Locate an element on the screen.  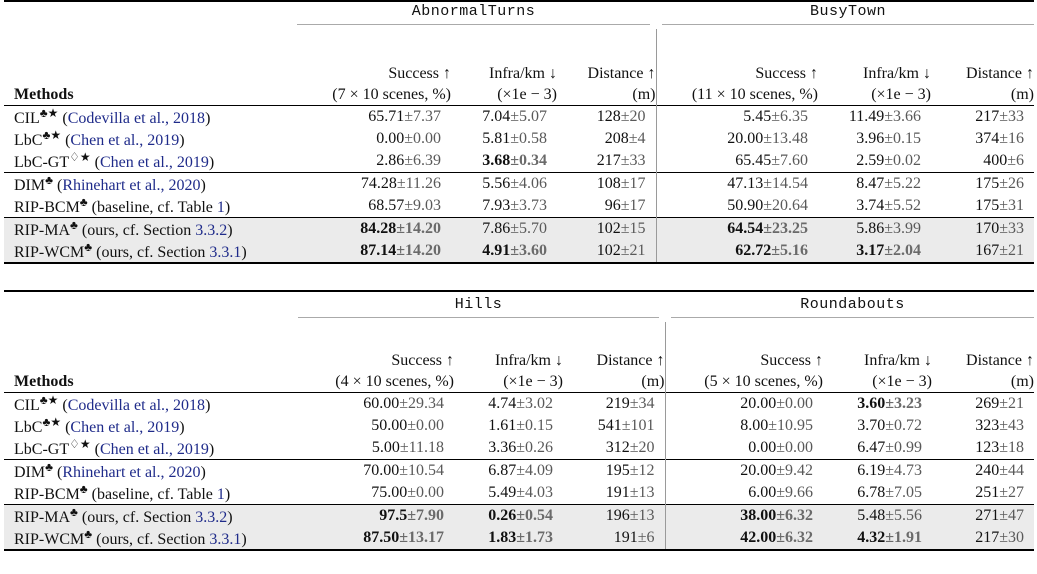
success-header: Success ↑ (11 × 10 scenes, %) is located at coordinates (754, 83).